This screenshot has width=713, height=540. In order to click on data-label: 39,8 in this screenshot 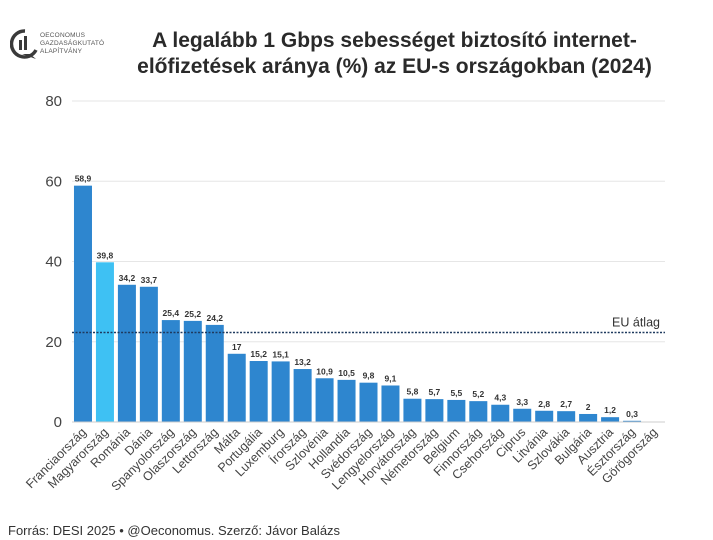, I will do `click(105, 255)`.